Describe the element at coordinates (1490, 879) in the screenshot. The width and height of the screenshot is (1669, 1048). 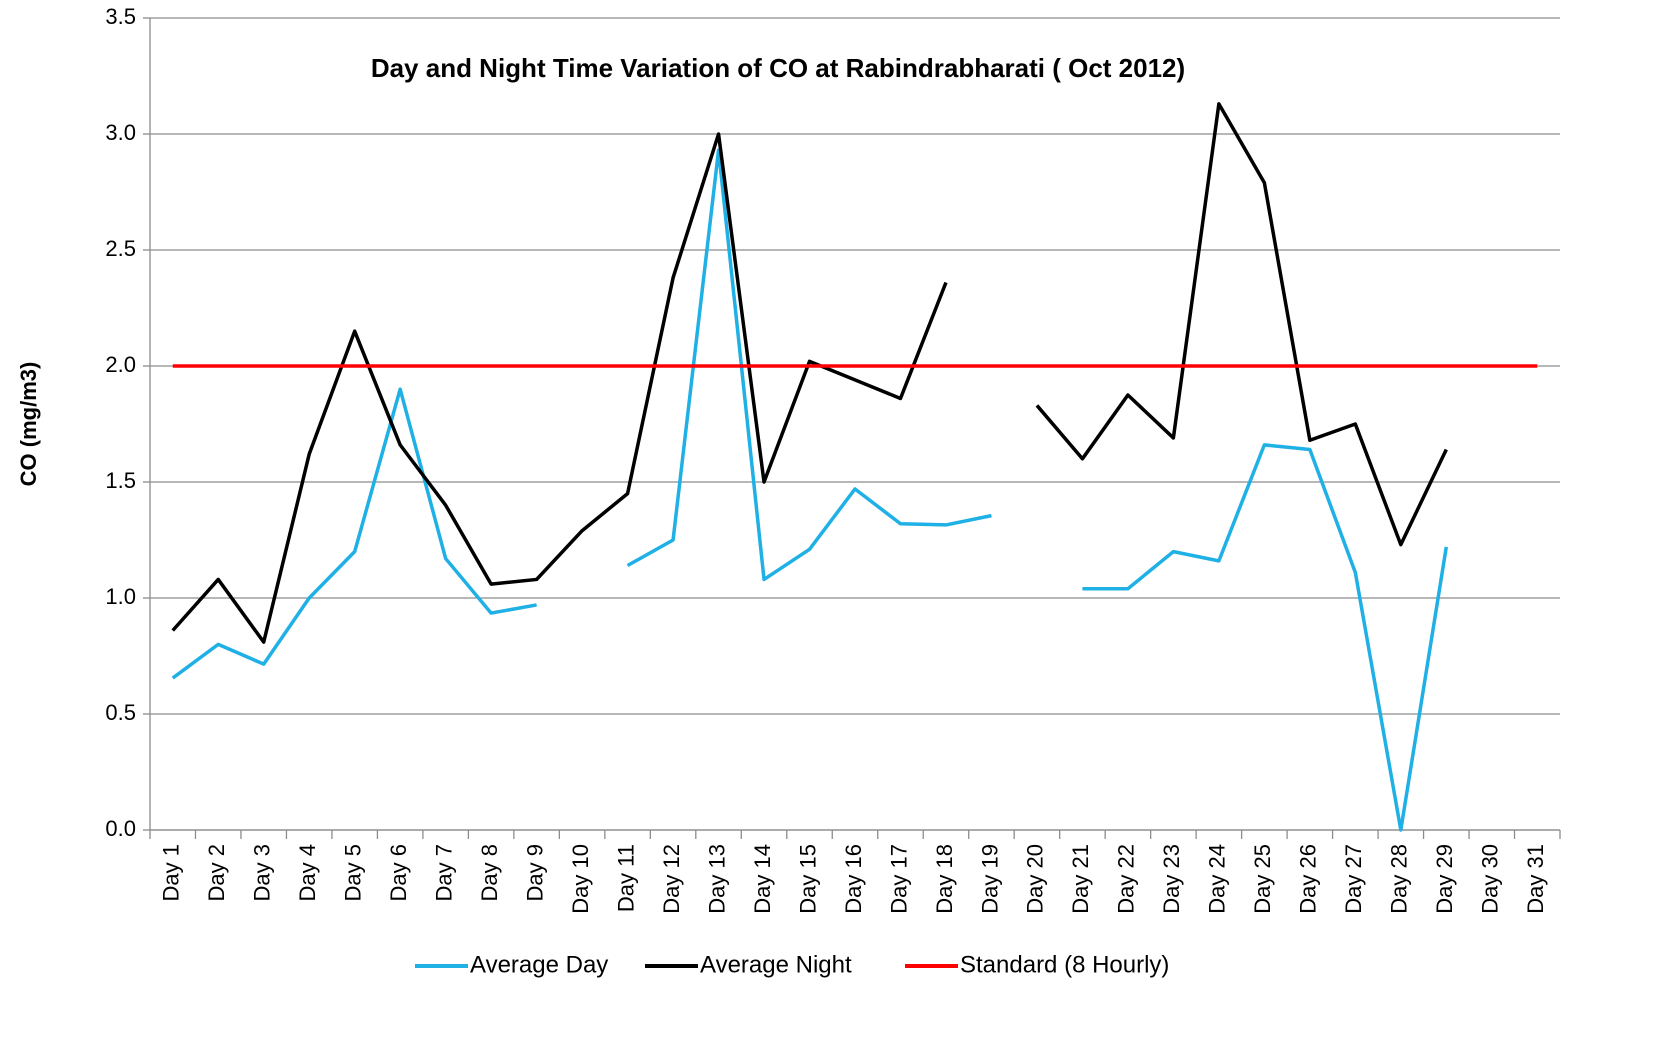
I see `x-tick-label: Day 30` at that location.